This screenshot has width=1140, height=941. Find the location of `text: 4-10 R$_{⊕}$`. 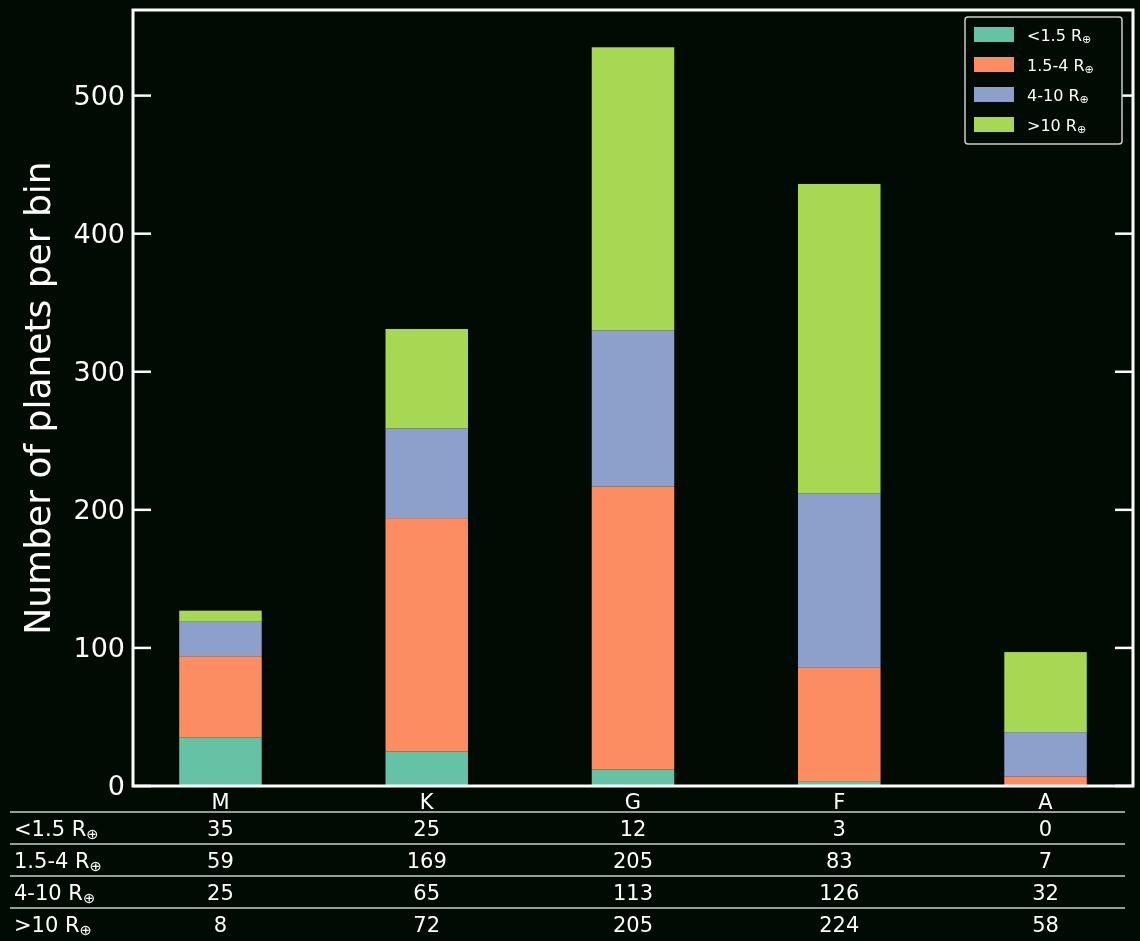

text: 4-10 R$_{⊕}$ is located at coordinates (55, 894).